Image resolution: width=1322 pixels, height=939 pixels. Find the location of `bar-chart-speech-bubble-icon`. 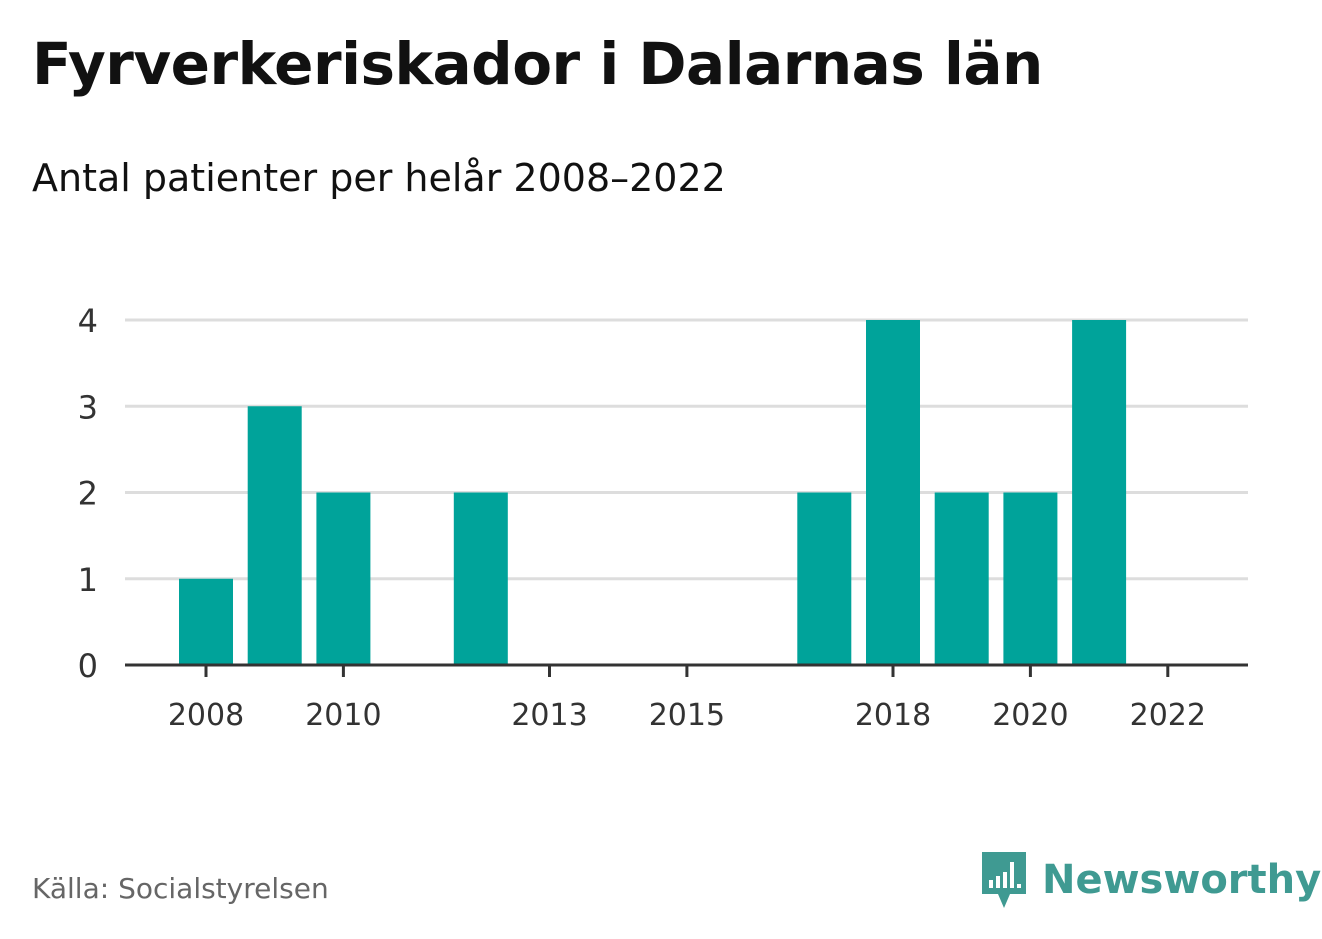

bar-chart-speech-bubble-icon is located at coordinates (1004, 880).